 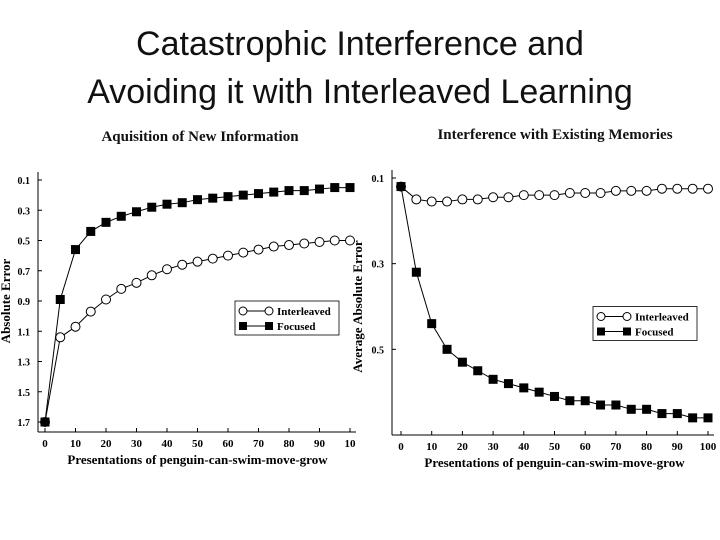 What do you see at coordinates (24, 242) in the screenshot?
I see `y-tick-label: 0.5` at bounding box center [24, 242].